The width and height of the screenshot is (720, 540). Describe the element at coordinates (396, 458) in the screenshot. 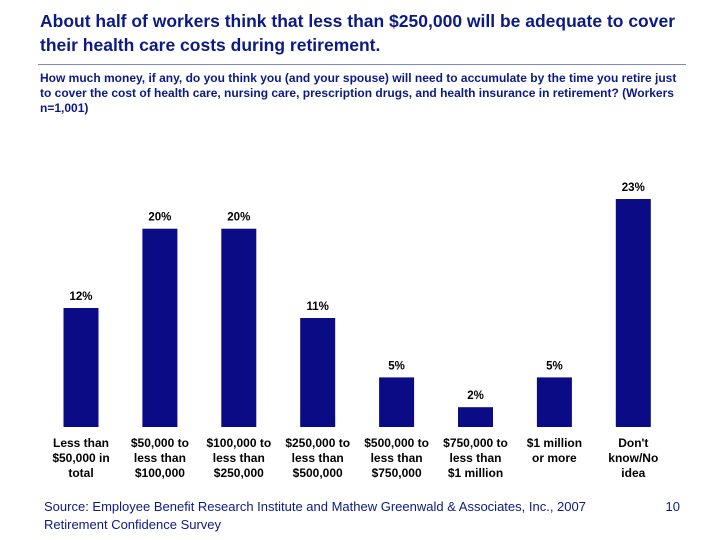

I see `category-label-5: $500,000 to less than $750,000` at that location.